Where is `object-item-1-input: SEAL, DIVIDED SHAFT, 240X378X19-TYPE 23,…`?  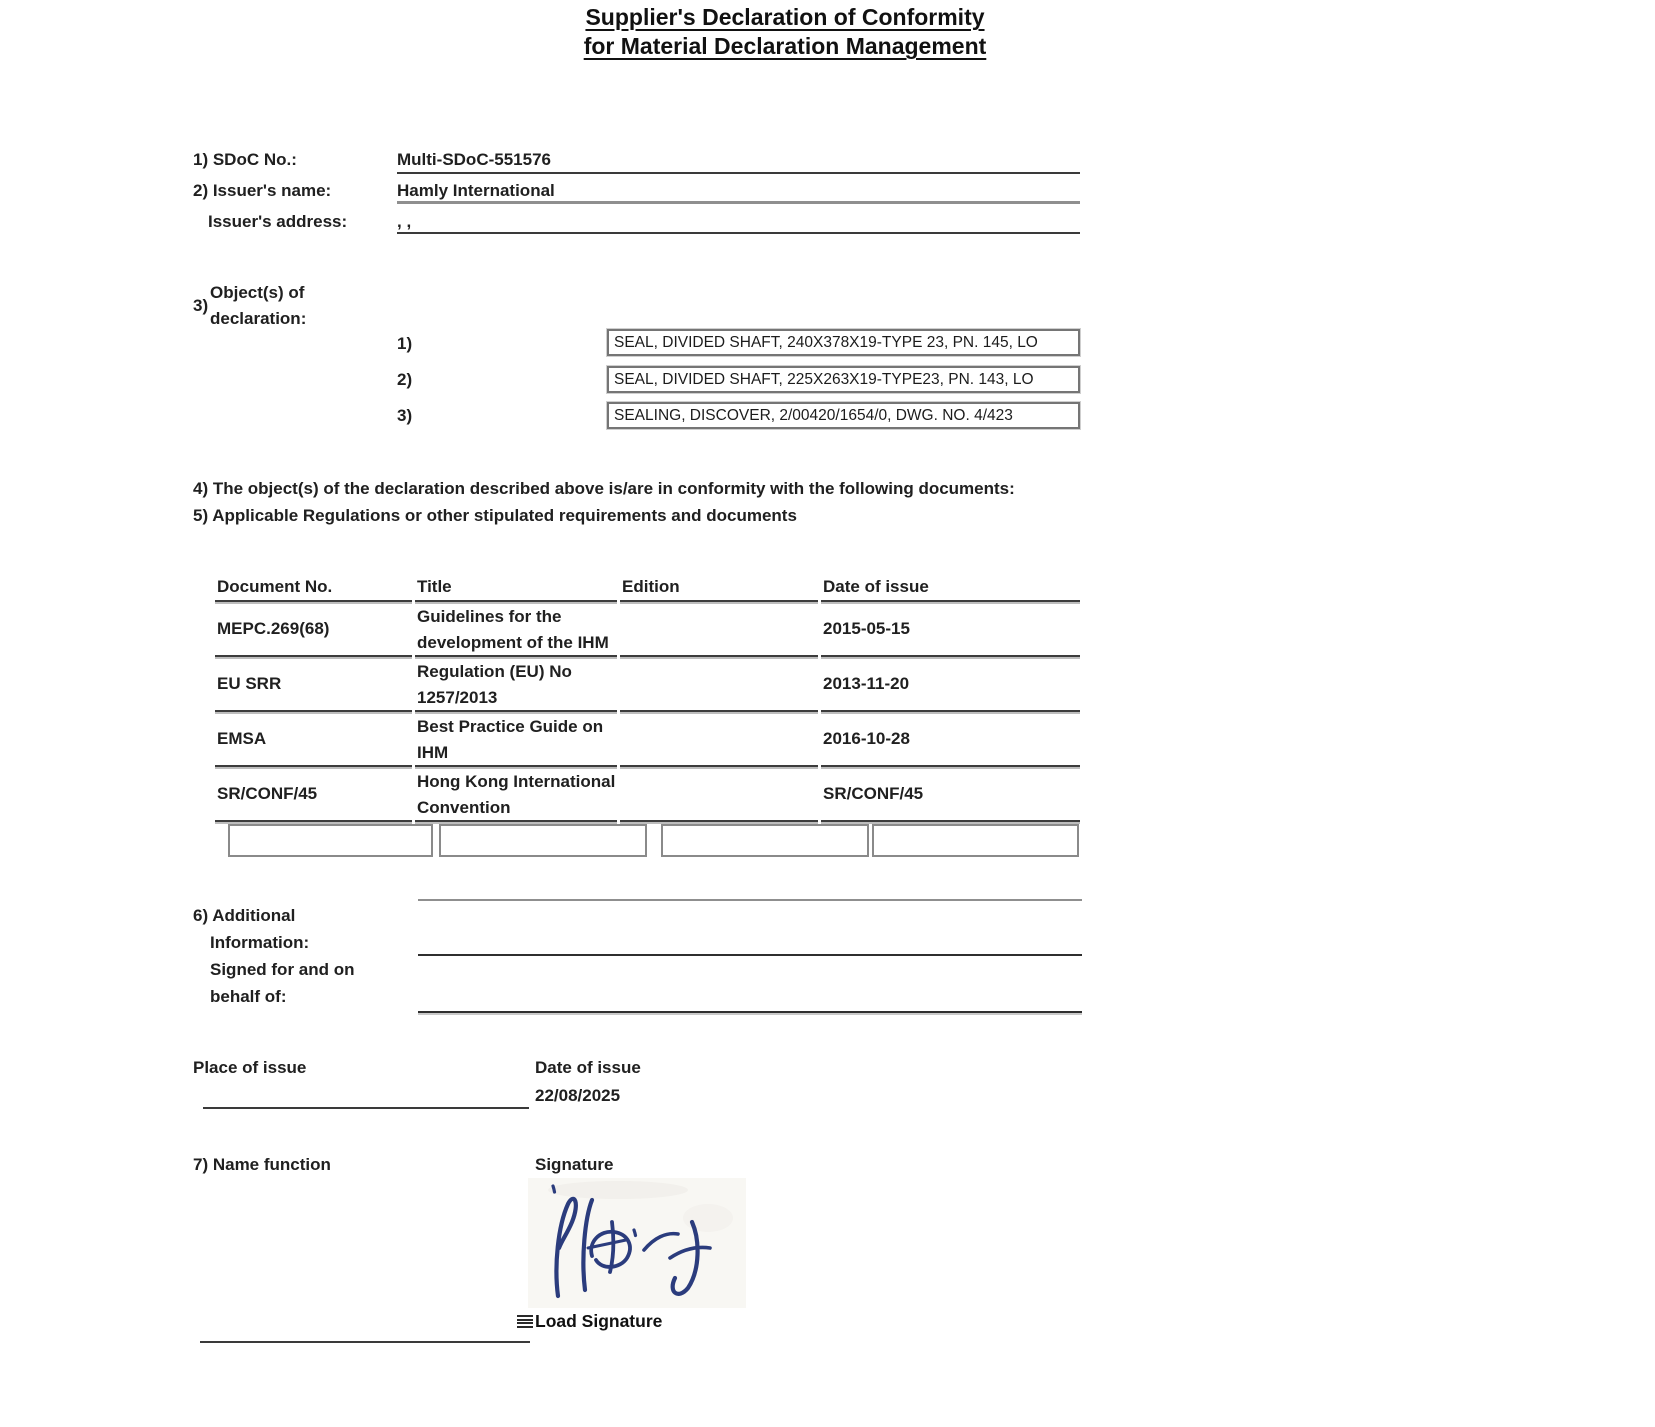
object-item-1-input: SEAL, DIVIDED SHAFT, 240X378X19-TYPE 23,… is located at coordinates (843, 342).